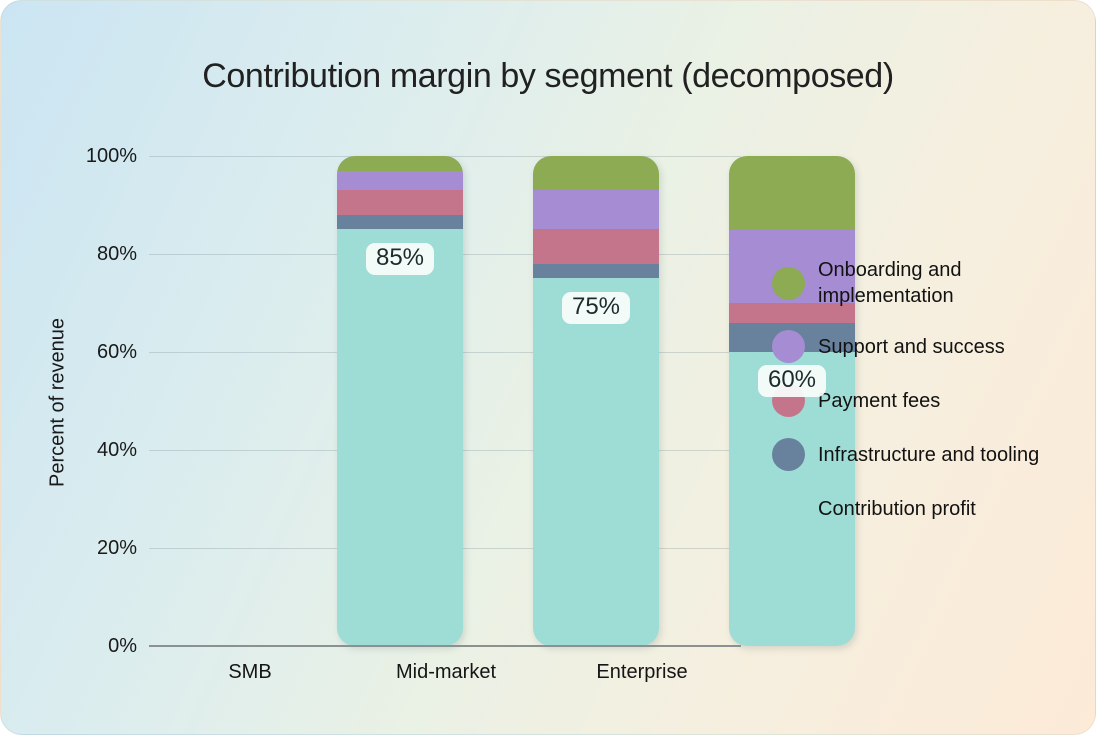 The image size is (1096, 735). I want to click on bar-smb-segment-contribution-profit, so click(400, 437).